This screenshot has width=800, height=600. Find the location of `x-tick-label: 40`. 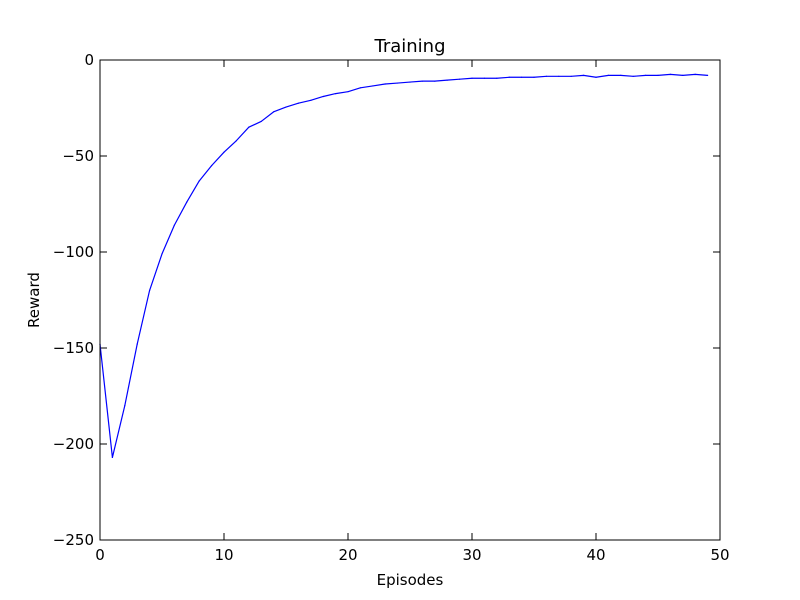

x-tick-label: 40 is located at coordinates (595, 555).